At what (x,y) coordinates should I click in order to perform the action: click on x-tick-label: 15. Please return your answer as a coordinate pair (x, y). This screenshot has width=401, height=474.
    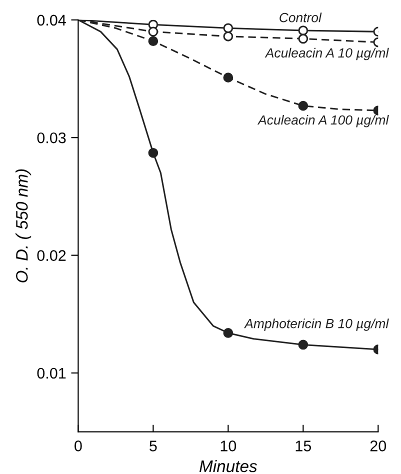
    Looking at the image, I should click on (304, 446).